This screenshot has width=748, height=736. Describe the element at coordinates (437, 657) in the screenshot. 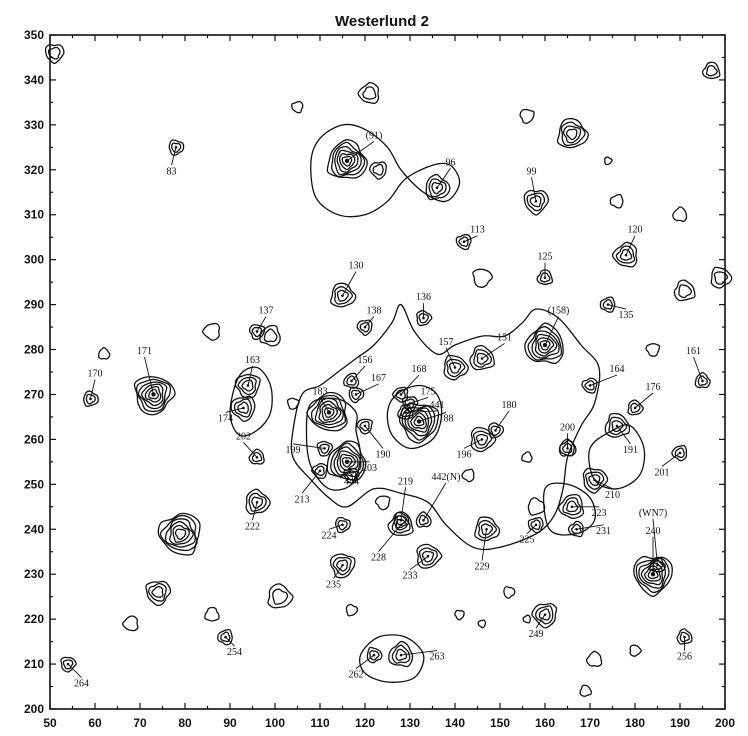

I see `star-label: 263` at that location.